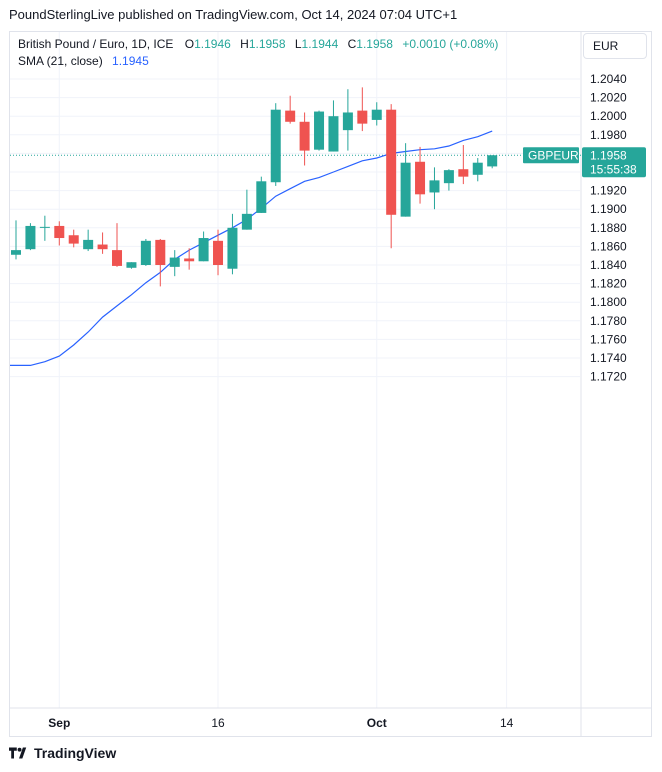  What do you see at coordinates (258, 61) in the screenshot?
I see `sma-row: SMA (21, close) 1.1945` at bounding box center [258, 61].